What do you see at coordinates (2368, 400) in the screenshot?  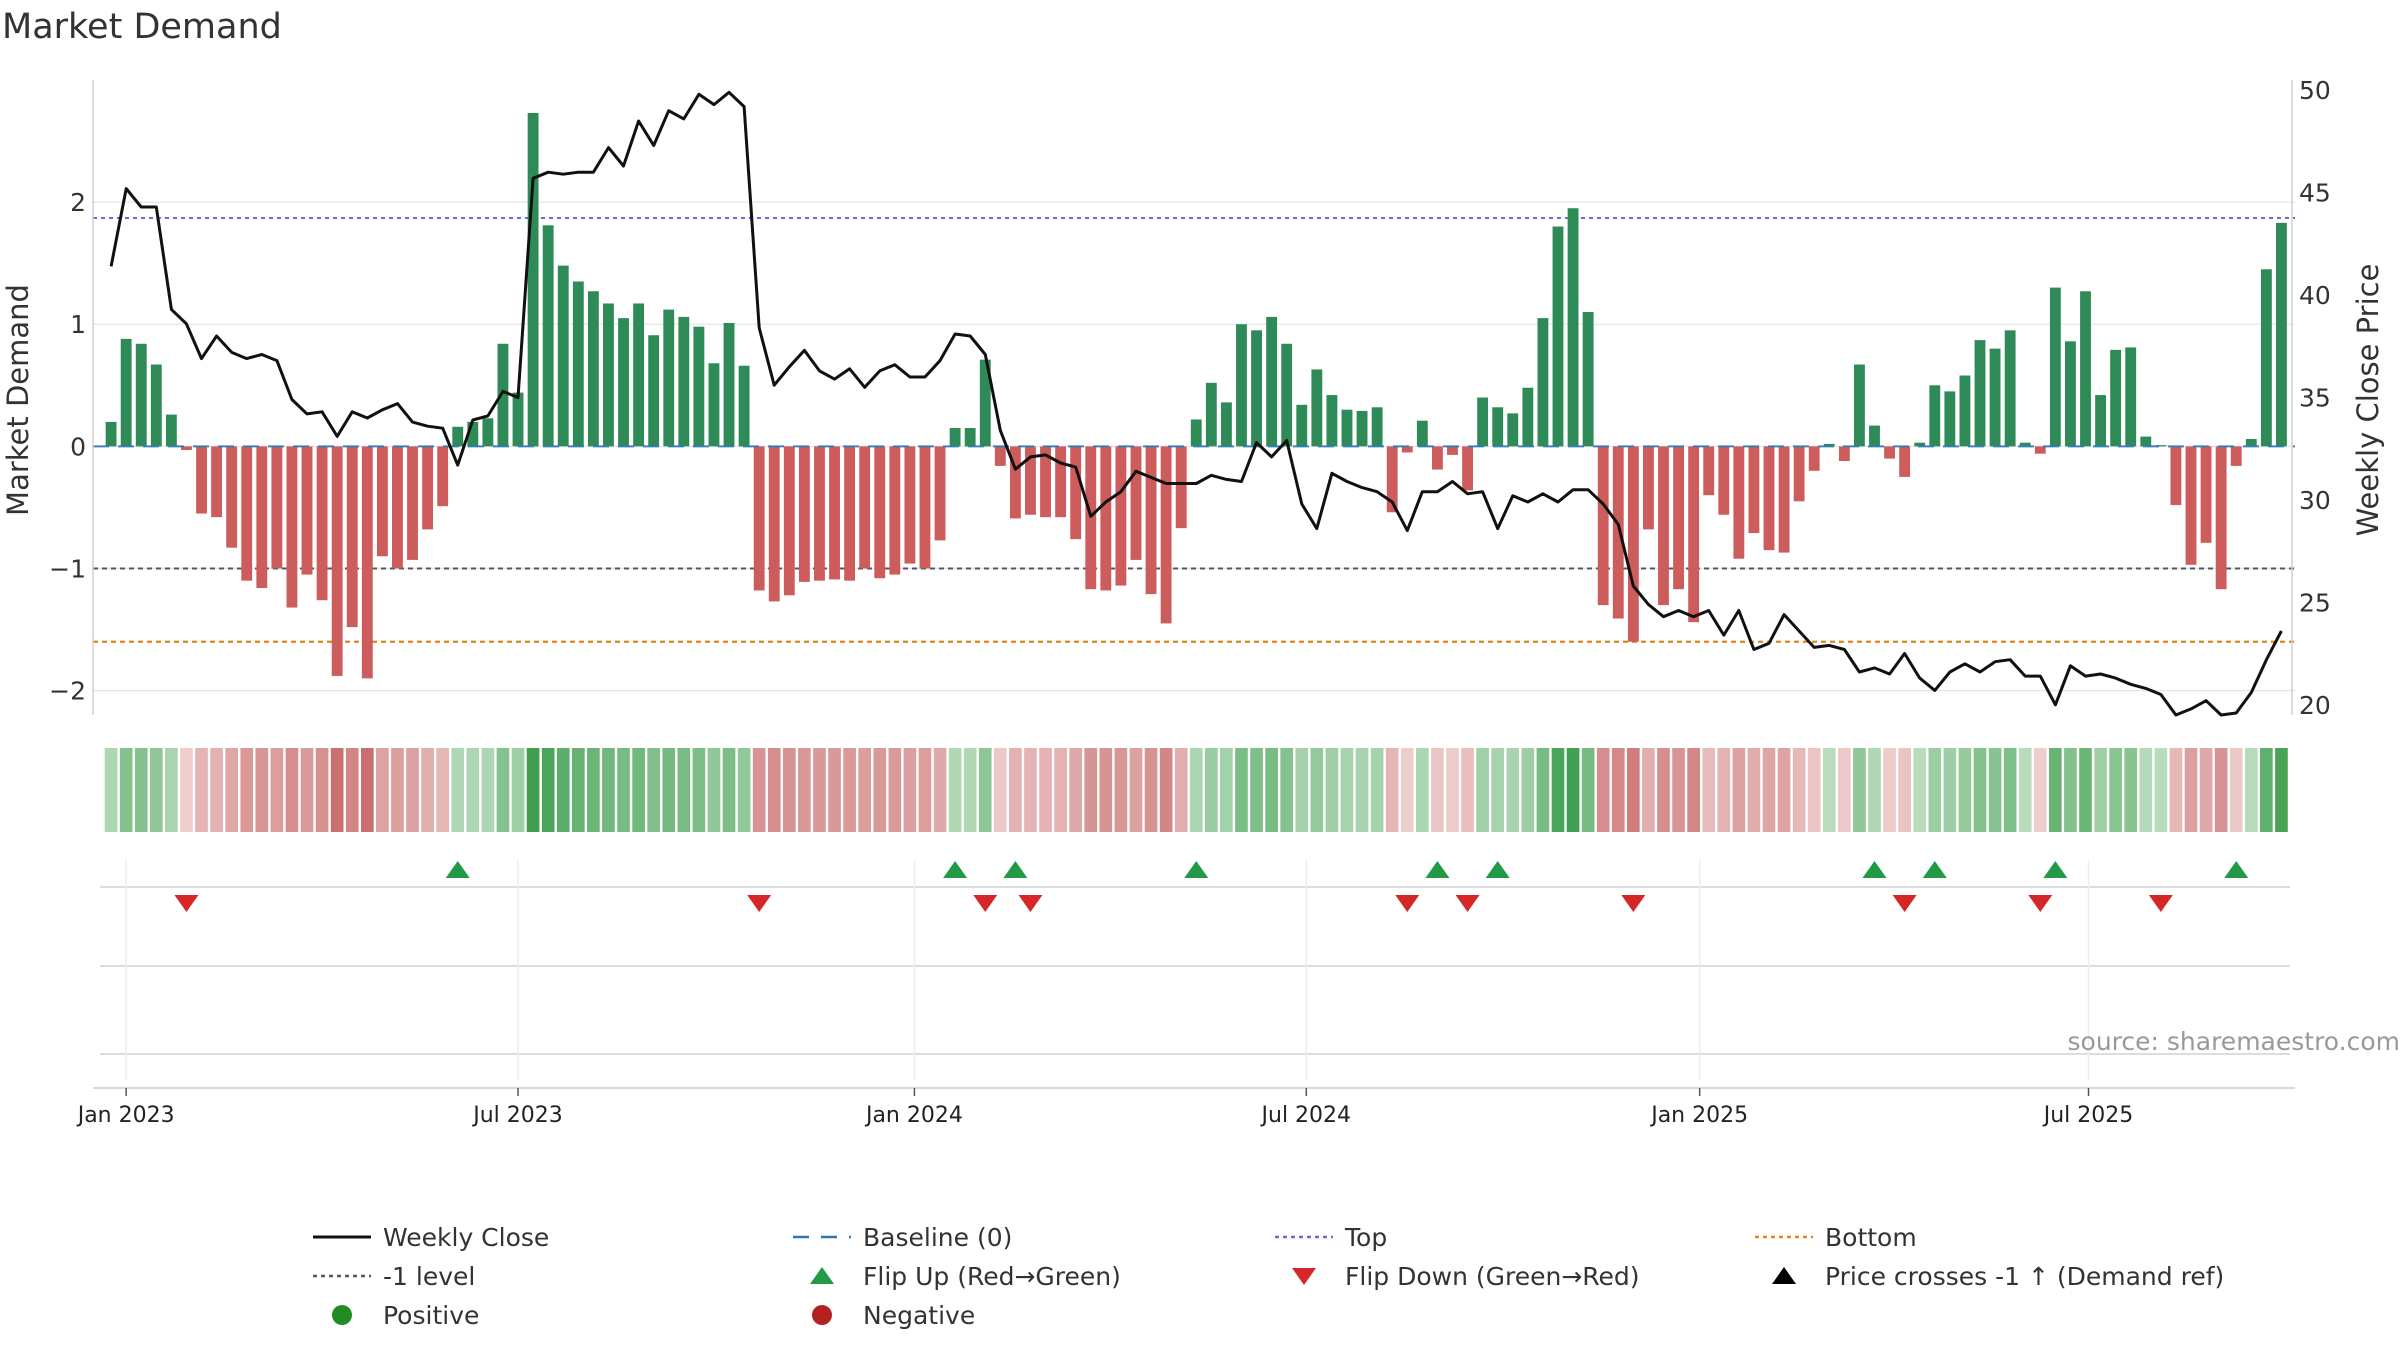 I see `right-axis-label: Weekly Close Price` at bounding box center [2368, 400].